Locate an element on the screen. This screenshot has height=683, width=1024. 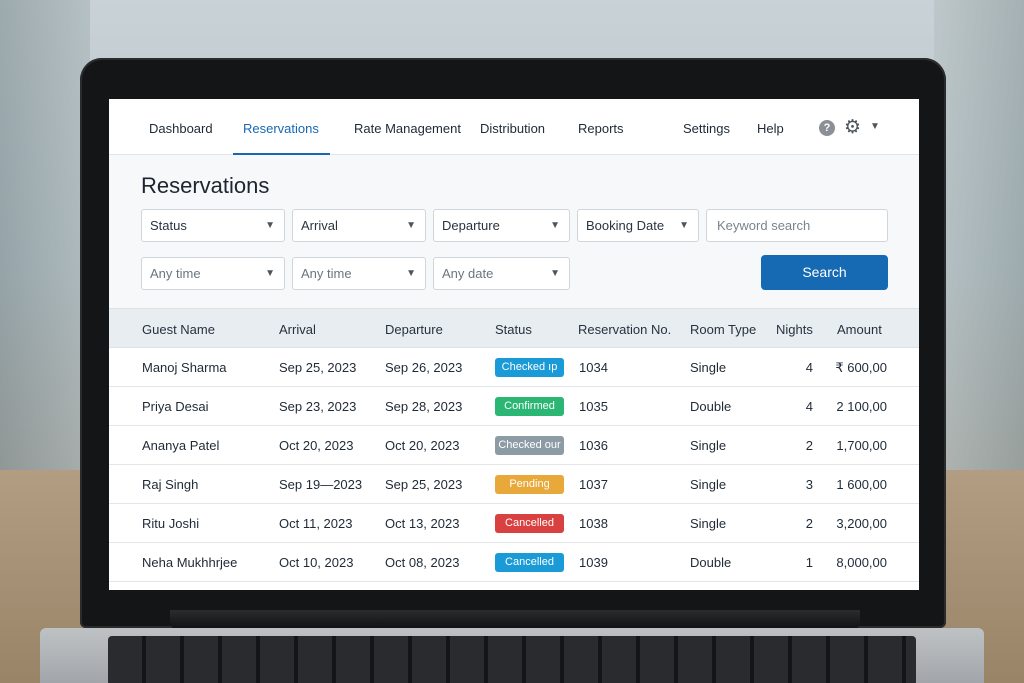
status-time-filter-label: Any time is located at coordinates (175, 273).